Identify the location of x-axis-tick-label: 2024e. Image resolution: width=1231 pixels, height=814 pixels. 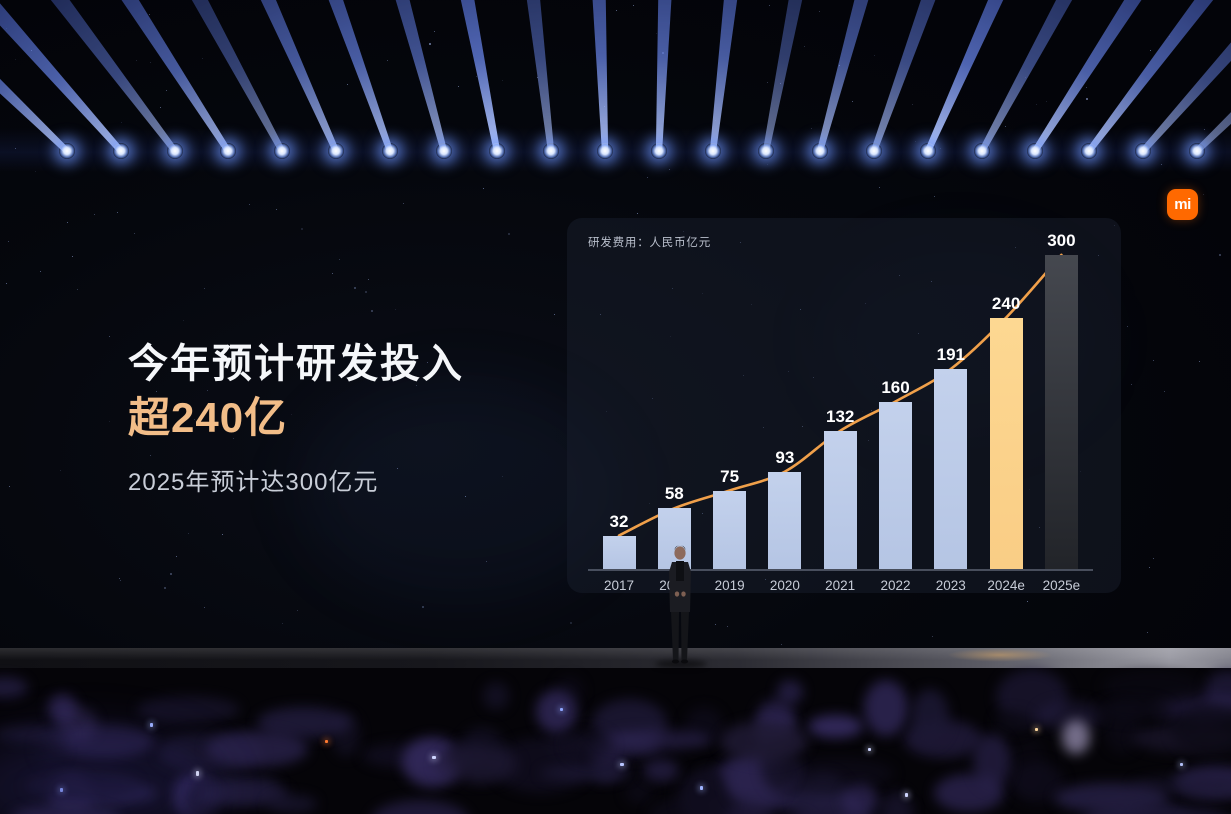
(1006, 585).